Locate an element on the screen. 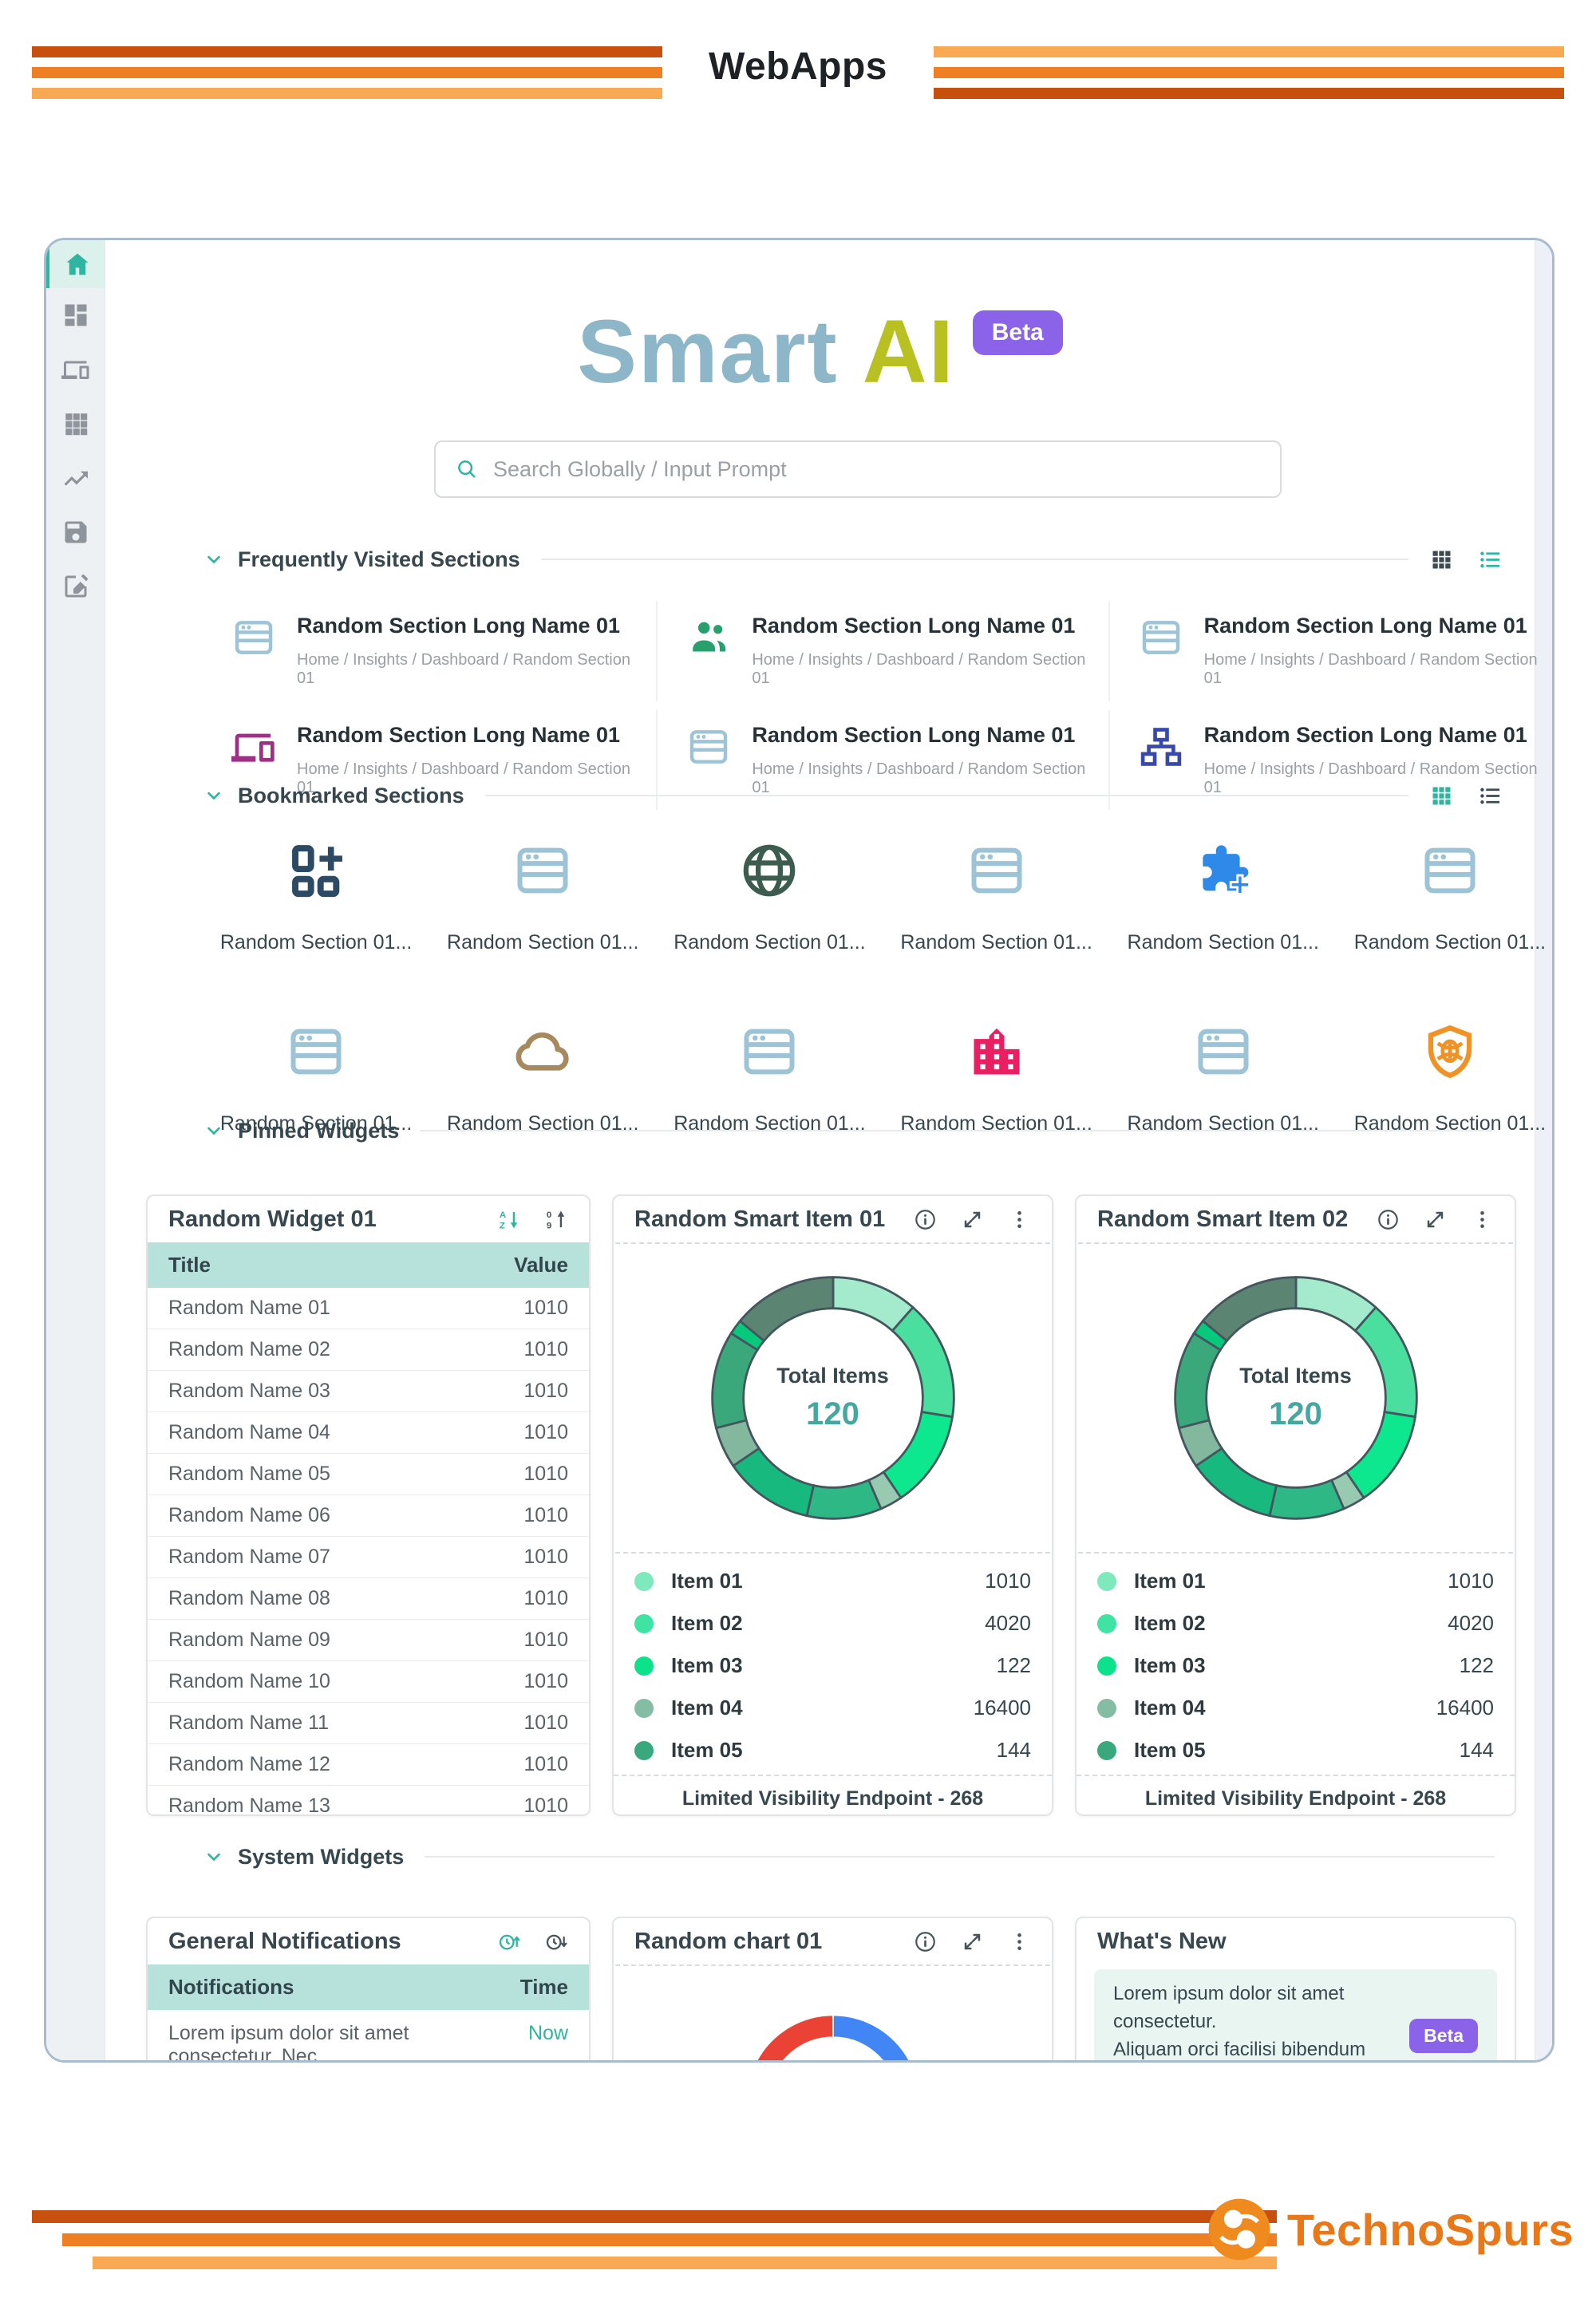  scrollbar is located at coordinates (1543, 1150).